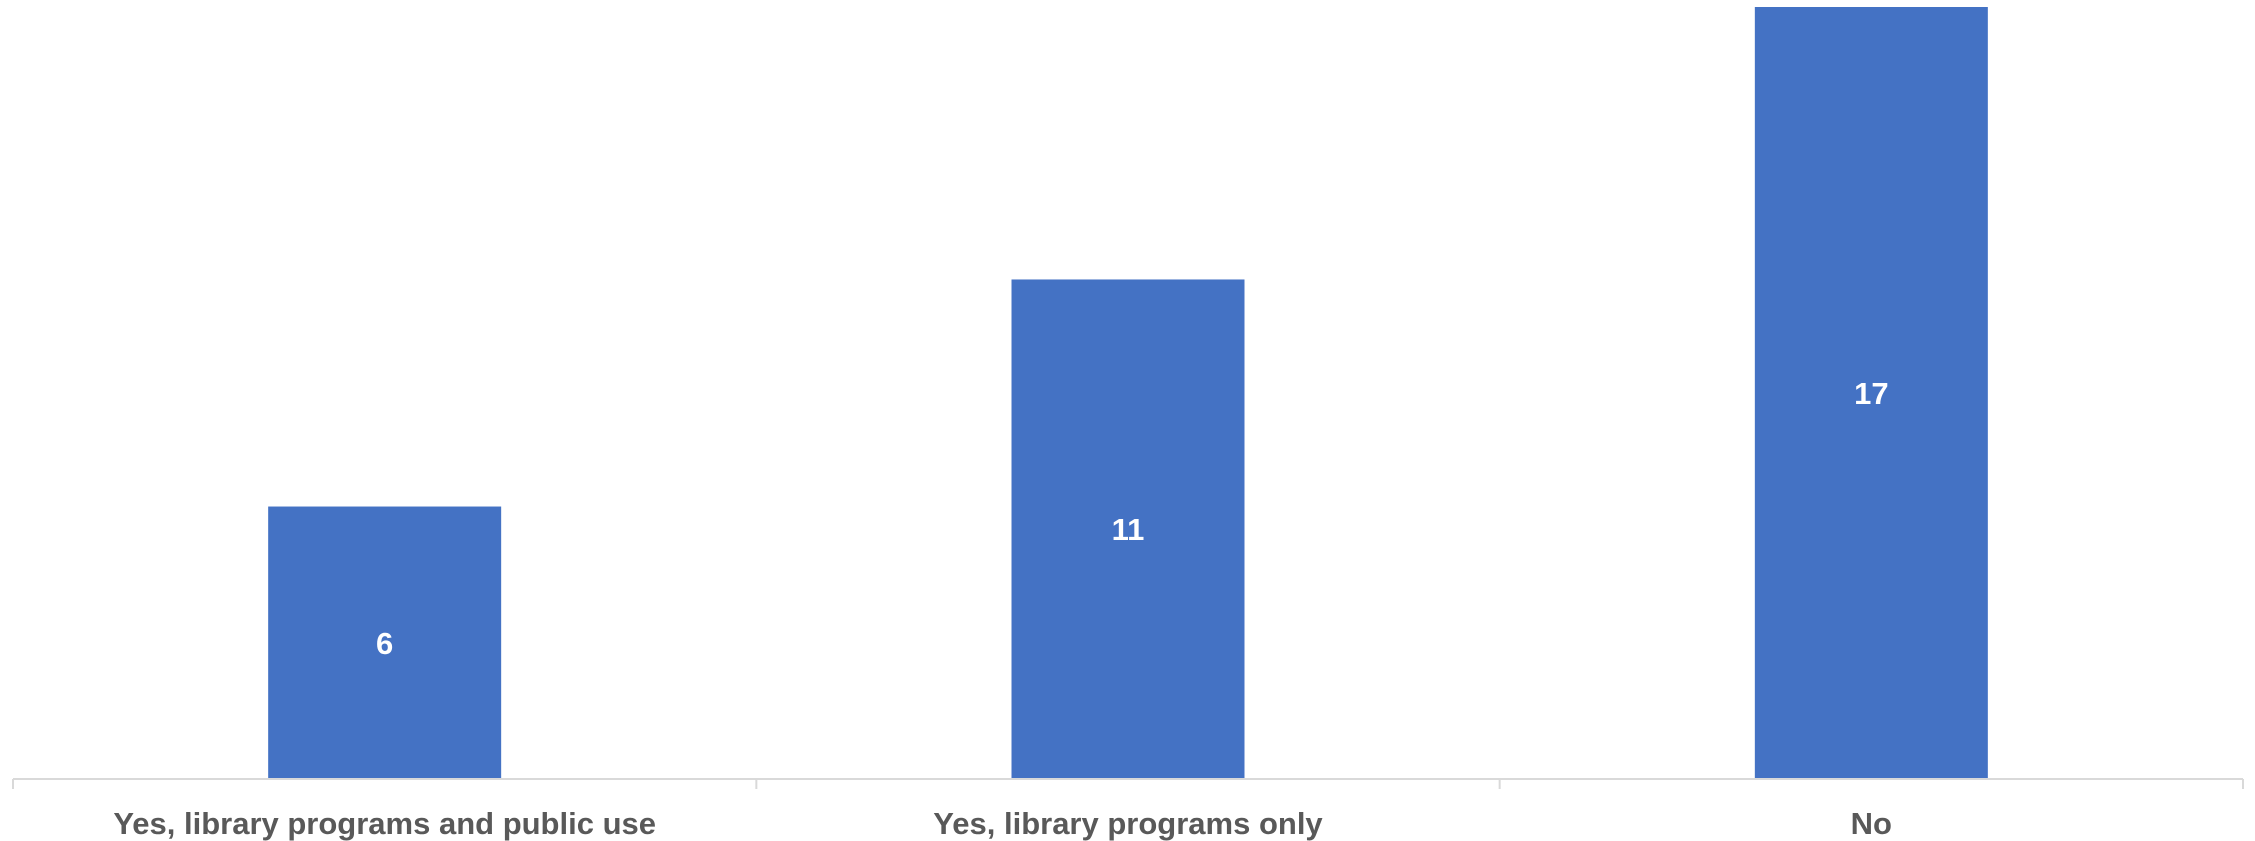  What do you see at coordinates (1871, 823) in the screenshot?
I see `category-label: No` at bounding box center [1871, 823].